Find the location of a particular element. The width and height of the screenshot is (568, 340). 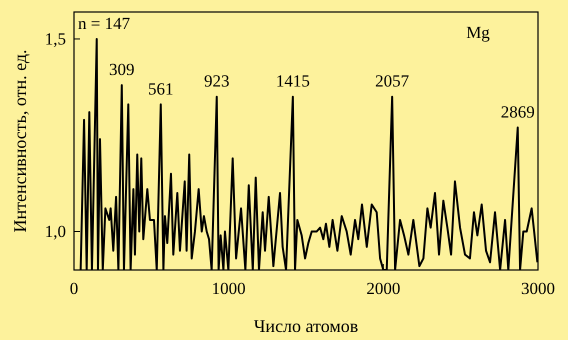

annotation: 2057 is located at coordinates (392, 81).